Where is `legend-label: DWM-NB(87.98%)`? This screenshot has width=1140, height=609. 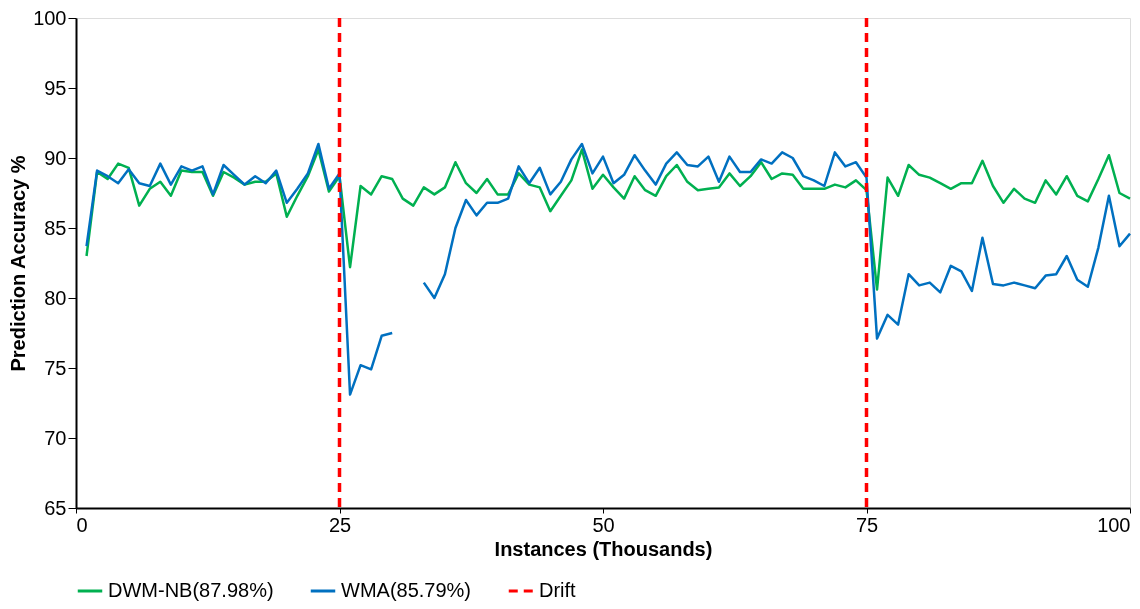
legend-label: DWM-NB(87.98%) is located at coordinates (191, 590).